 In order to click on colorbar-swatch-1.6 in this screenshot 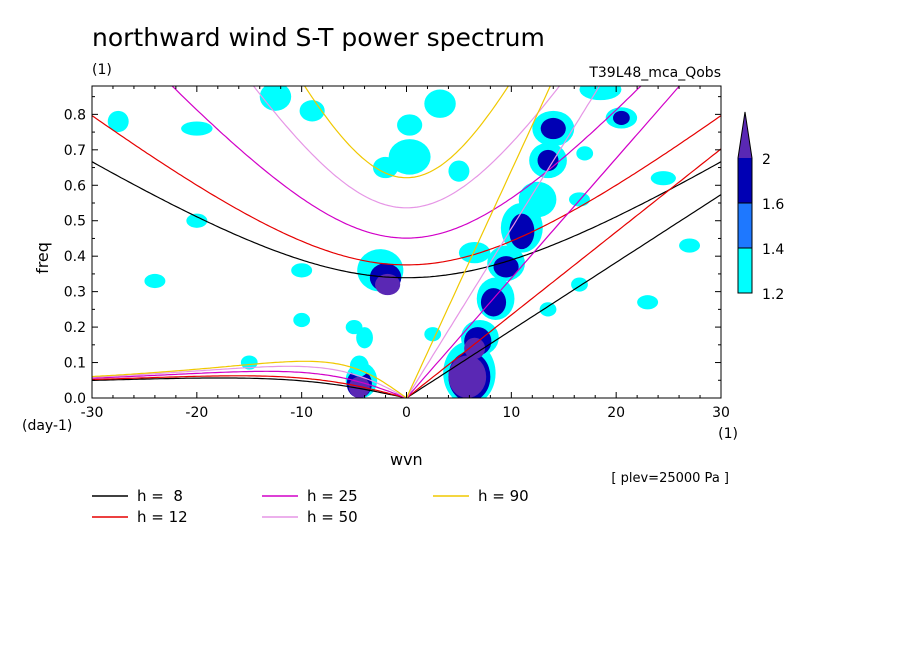, I will do `click(745, 180)`.